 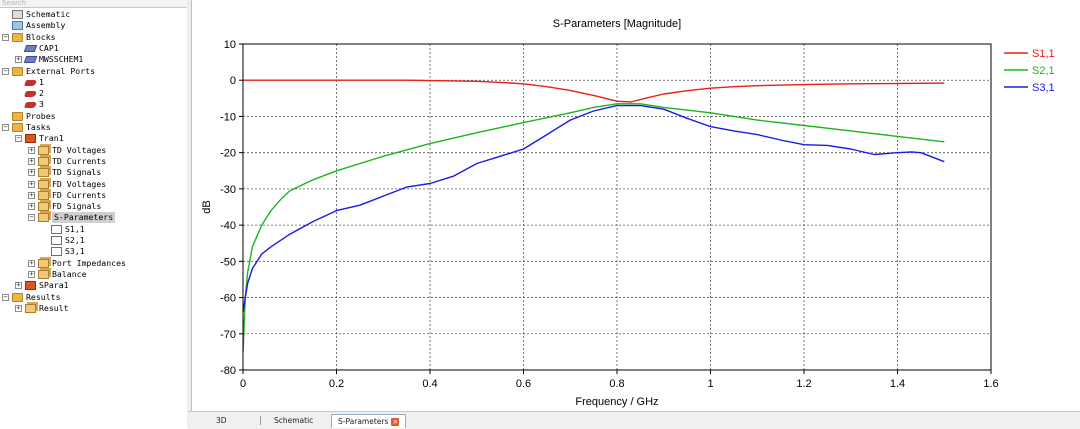 What do you see at coordinates (49, 47) in the screenshot?
I see `tree-item-label: CAP1` at bounding box center [49, 47].